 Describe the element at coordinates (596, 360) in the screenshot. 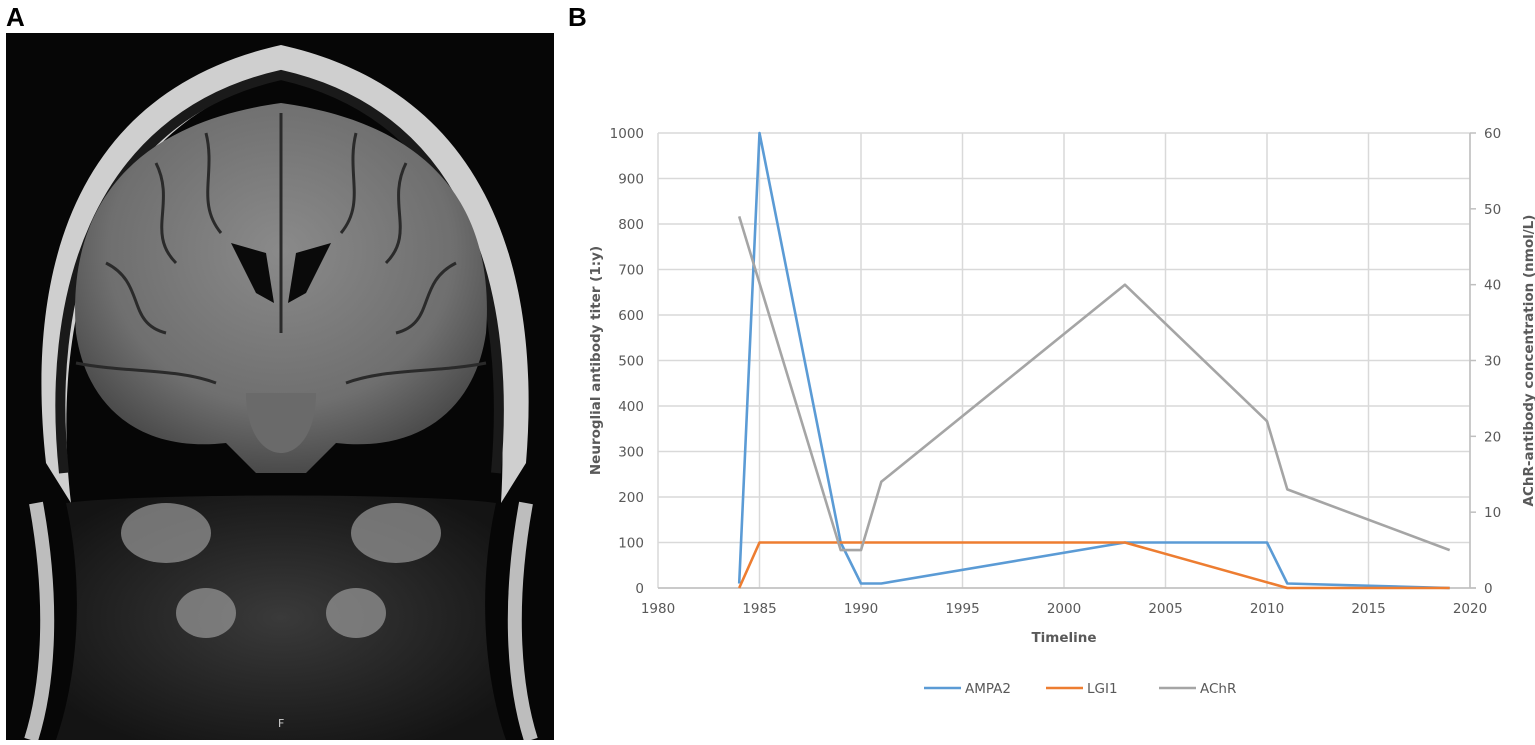

I see `y-axis-title: Neuroglial antibody titer (1:y)` at that location.